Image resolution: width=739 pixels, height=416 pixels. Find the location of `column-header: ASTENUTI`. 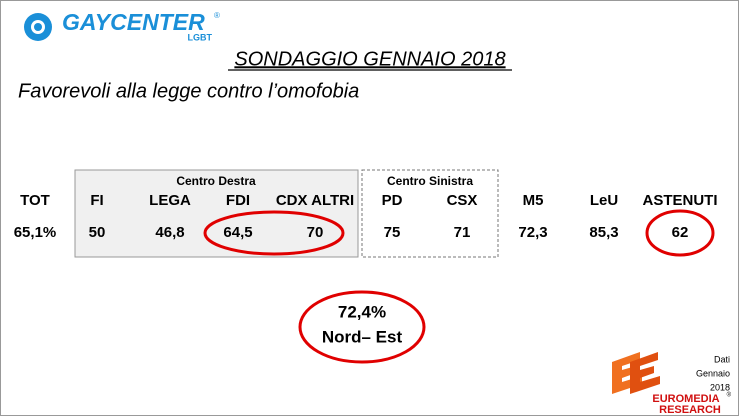

column-header: ASTENUTI is located at coordinates (680, 200).